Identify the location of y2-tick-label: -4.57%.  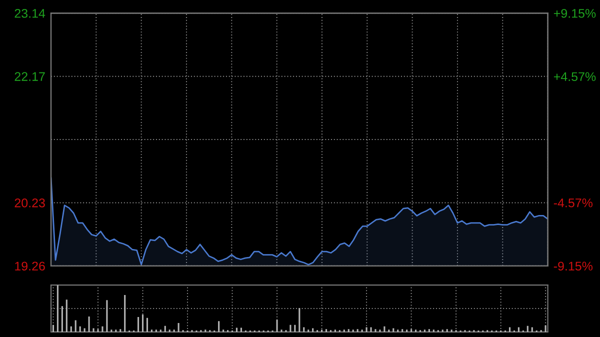
(573, 203).